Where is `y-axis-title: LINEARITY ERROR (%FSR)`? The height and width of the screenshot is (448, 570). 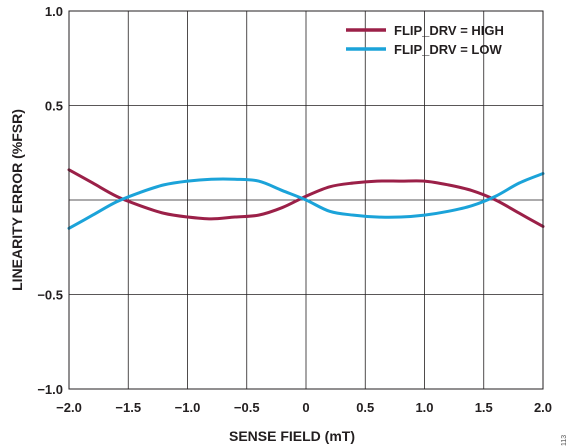 y-axis-title: LINEARITY ERROR (%FSR) is located at coordinates (17, 200).